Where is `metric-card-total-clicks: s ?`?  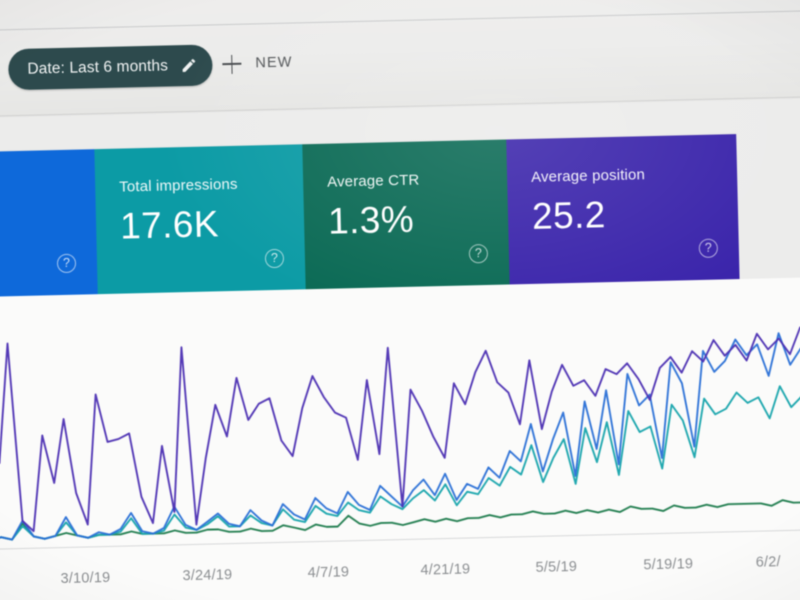
metric-card-total-clicks: s ? is located at coordinates (49, 223).